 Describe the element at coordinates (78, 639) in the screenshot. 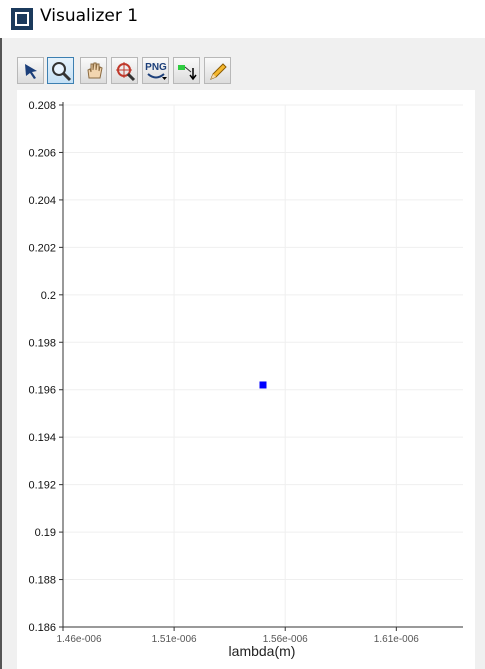

I see `x-tick-label: 1.46e-006` at that location.